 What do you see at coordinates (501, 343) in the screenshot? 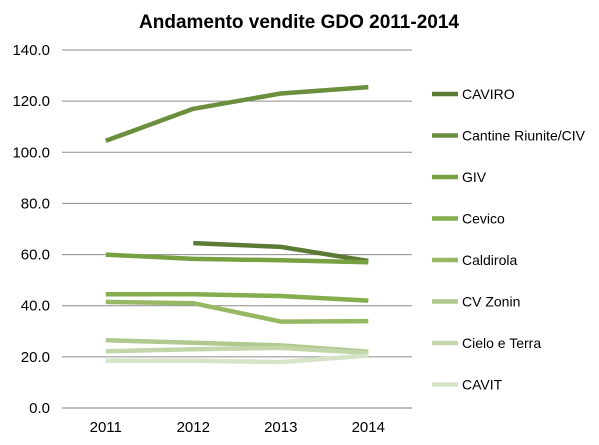
I see `legend-label: Cielo e Terra` at bounding box center [501, 343].